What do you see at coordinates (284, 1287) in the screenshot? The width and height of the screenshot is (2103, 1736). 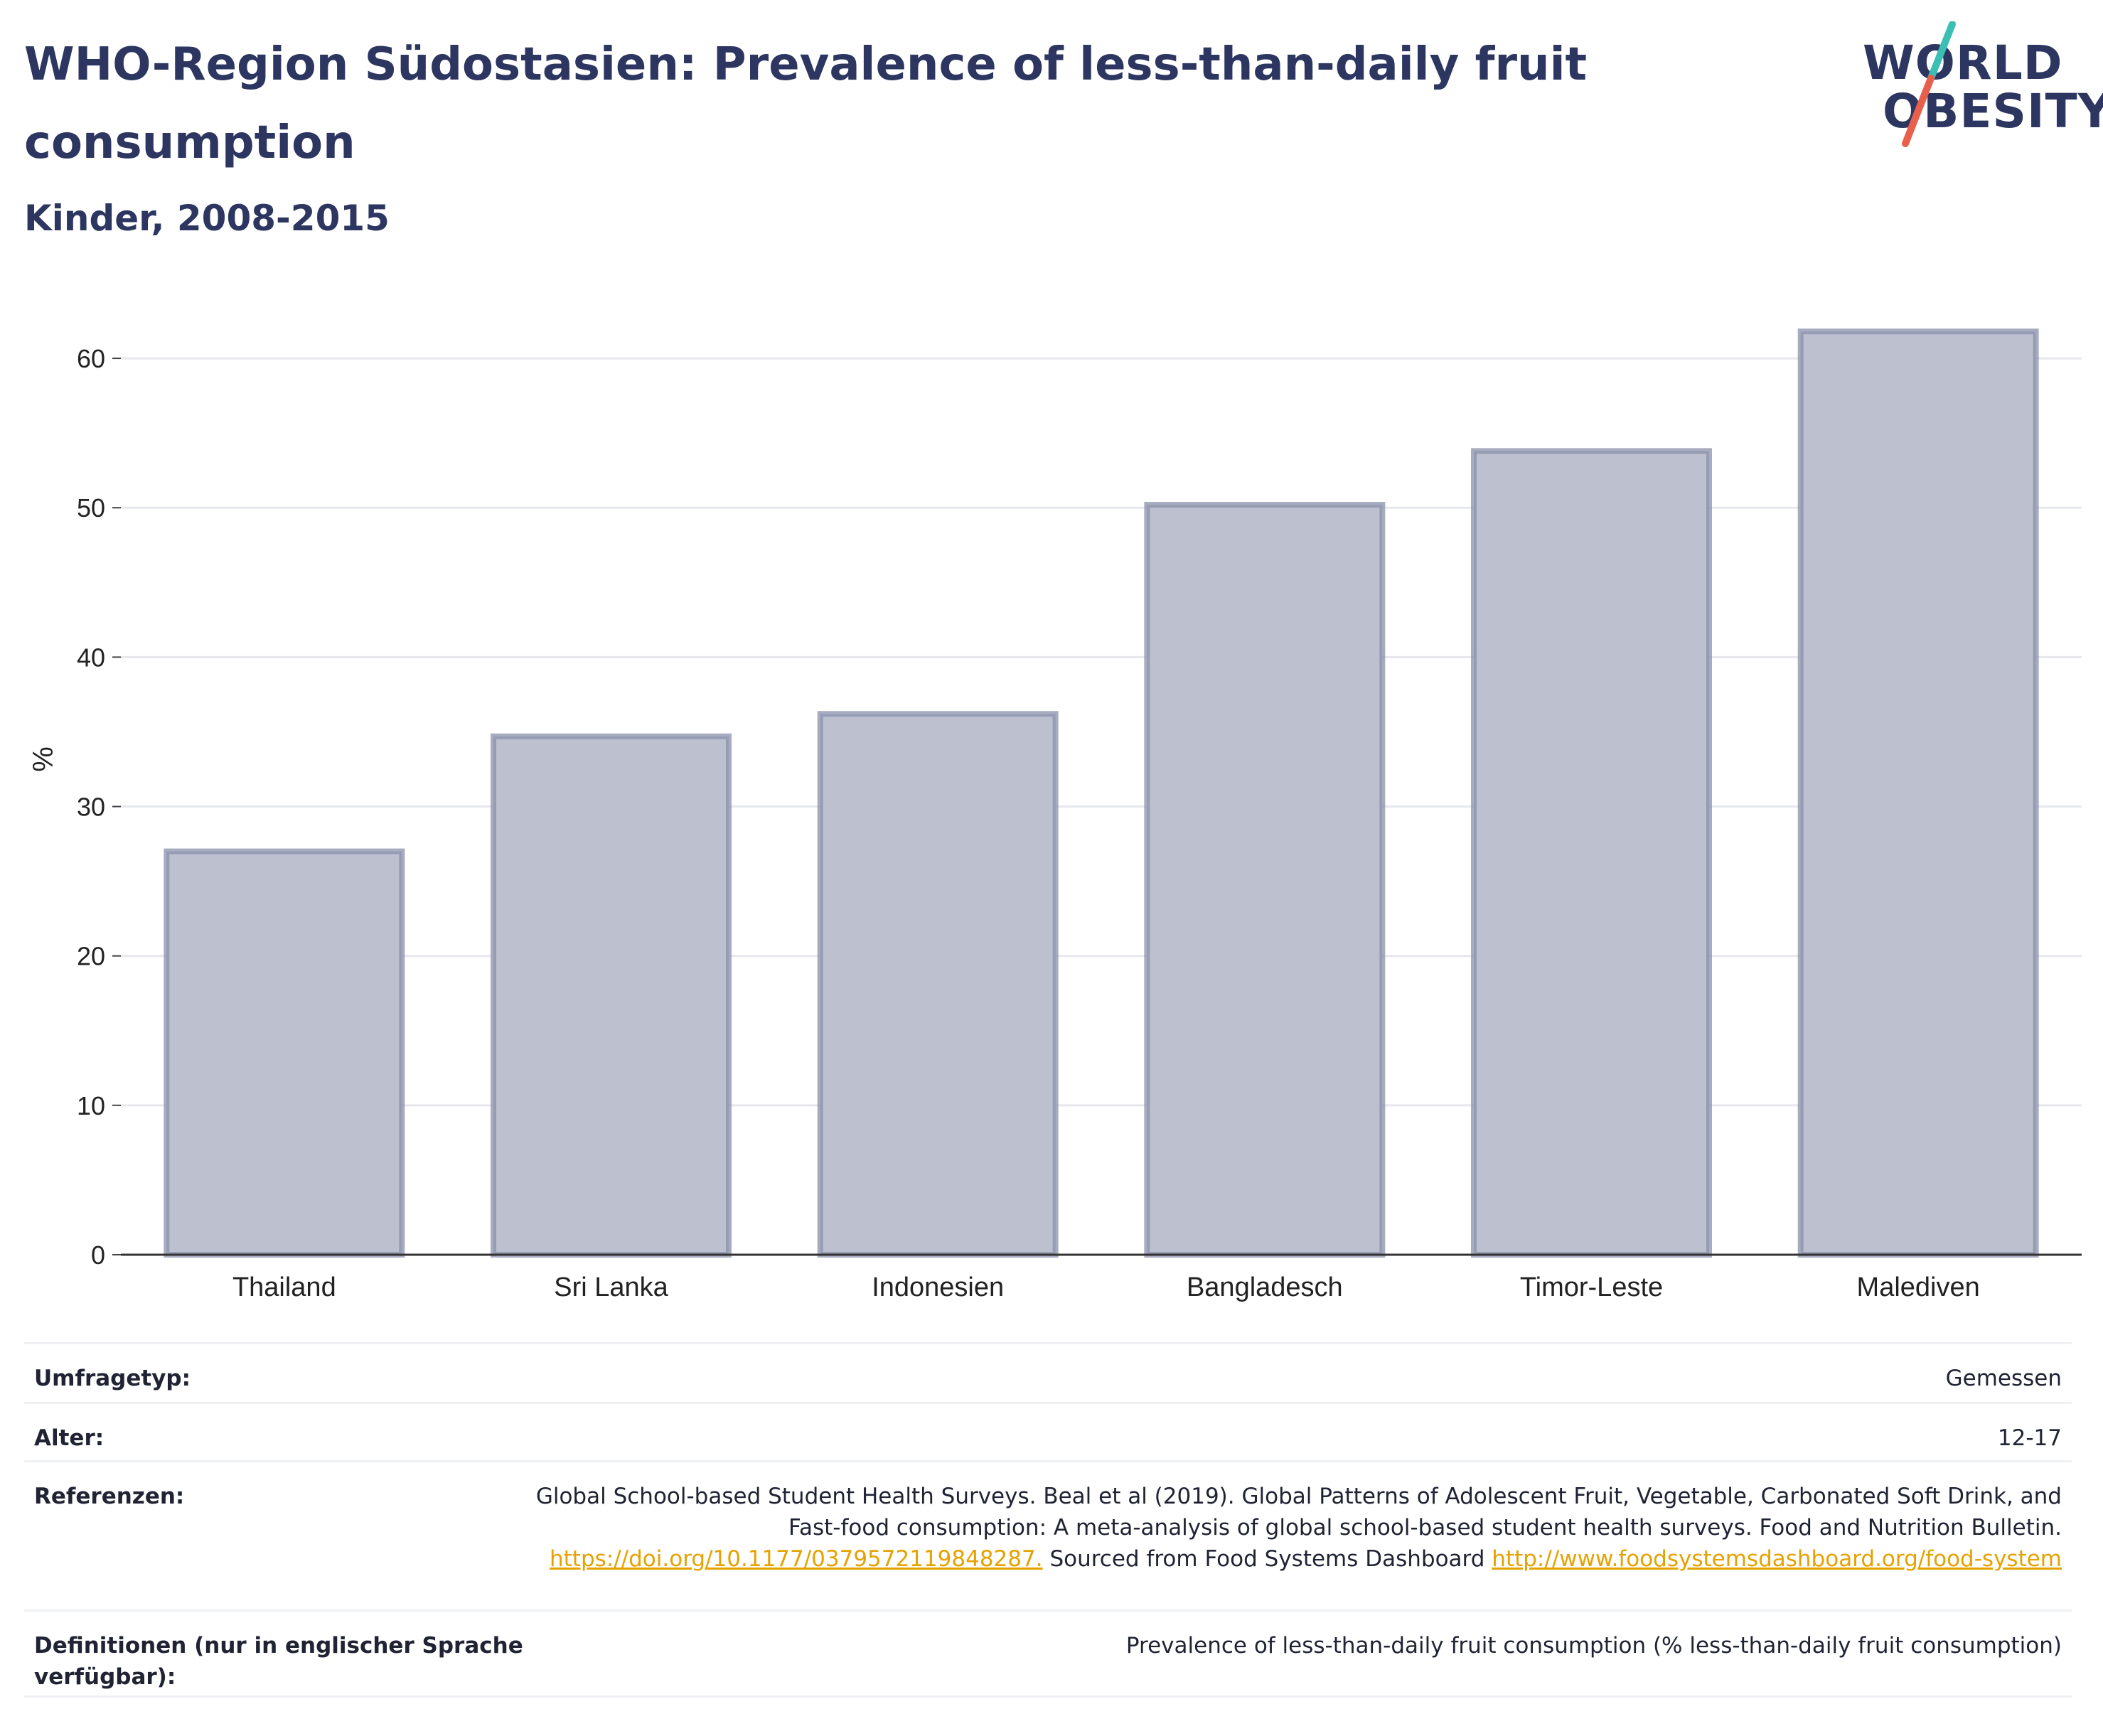 I see `x-tick-label: Thailand` at bounding box center [284, 1287].